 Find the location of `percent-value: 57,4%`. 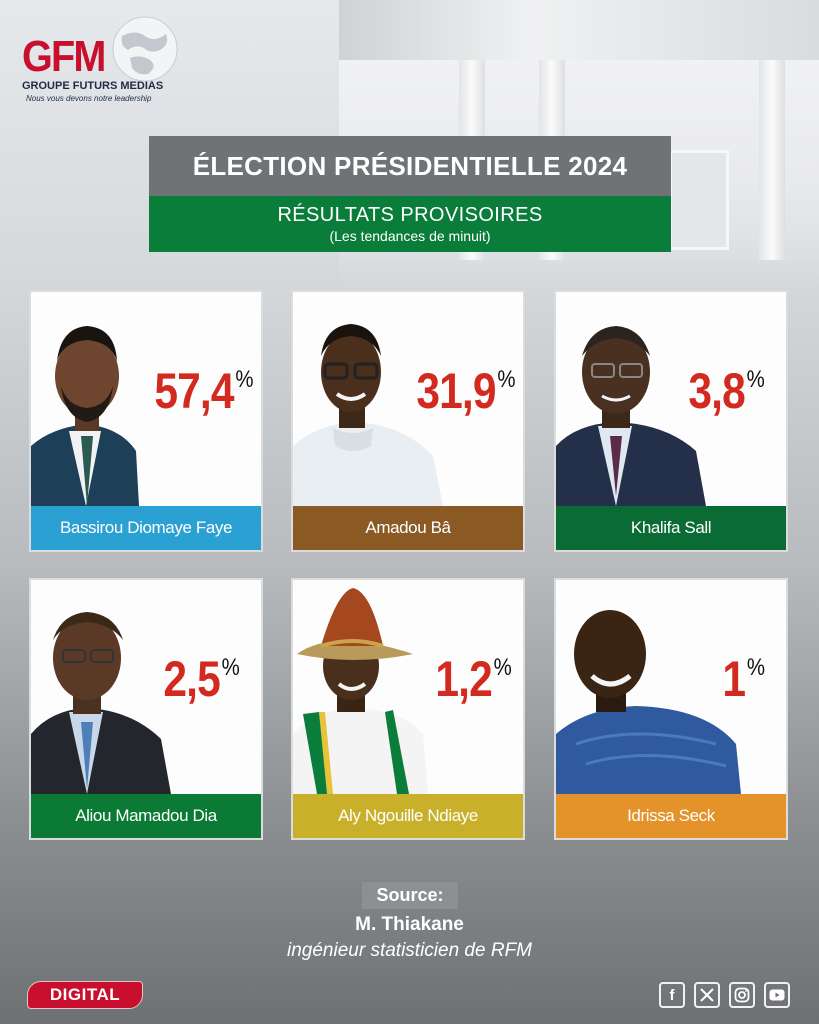

percent-value: 57,4% is located at coordinates (204, 391).